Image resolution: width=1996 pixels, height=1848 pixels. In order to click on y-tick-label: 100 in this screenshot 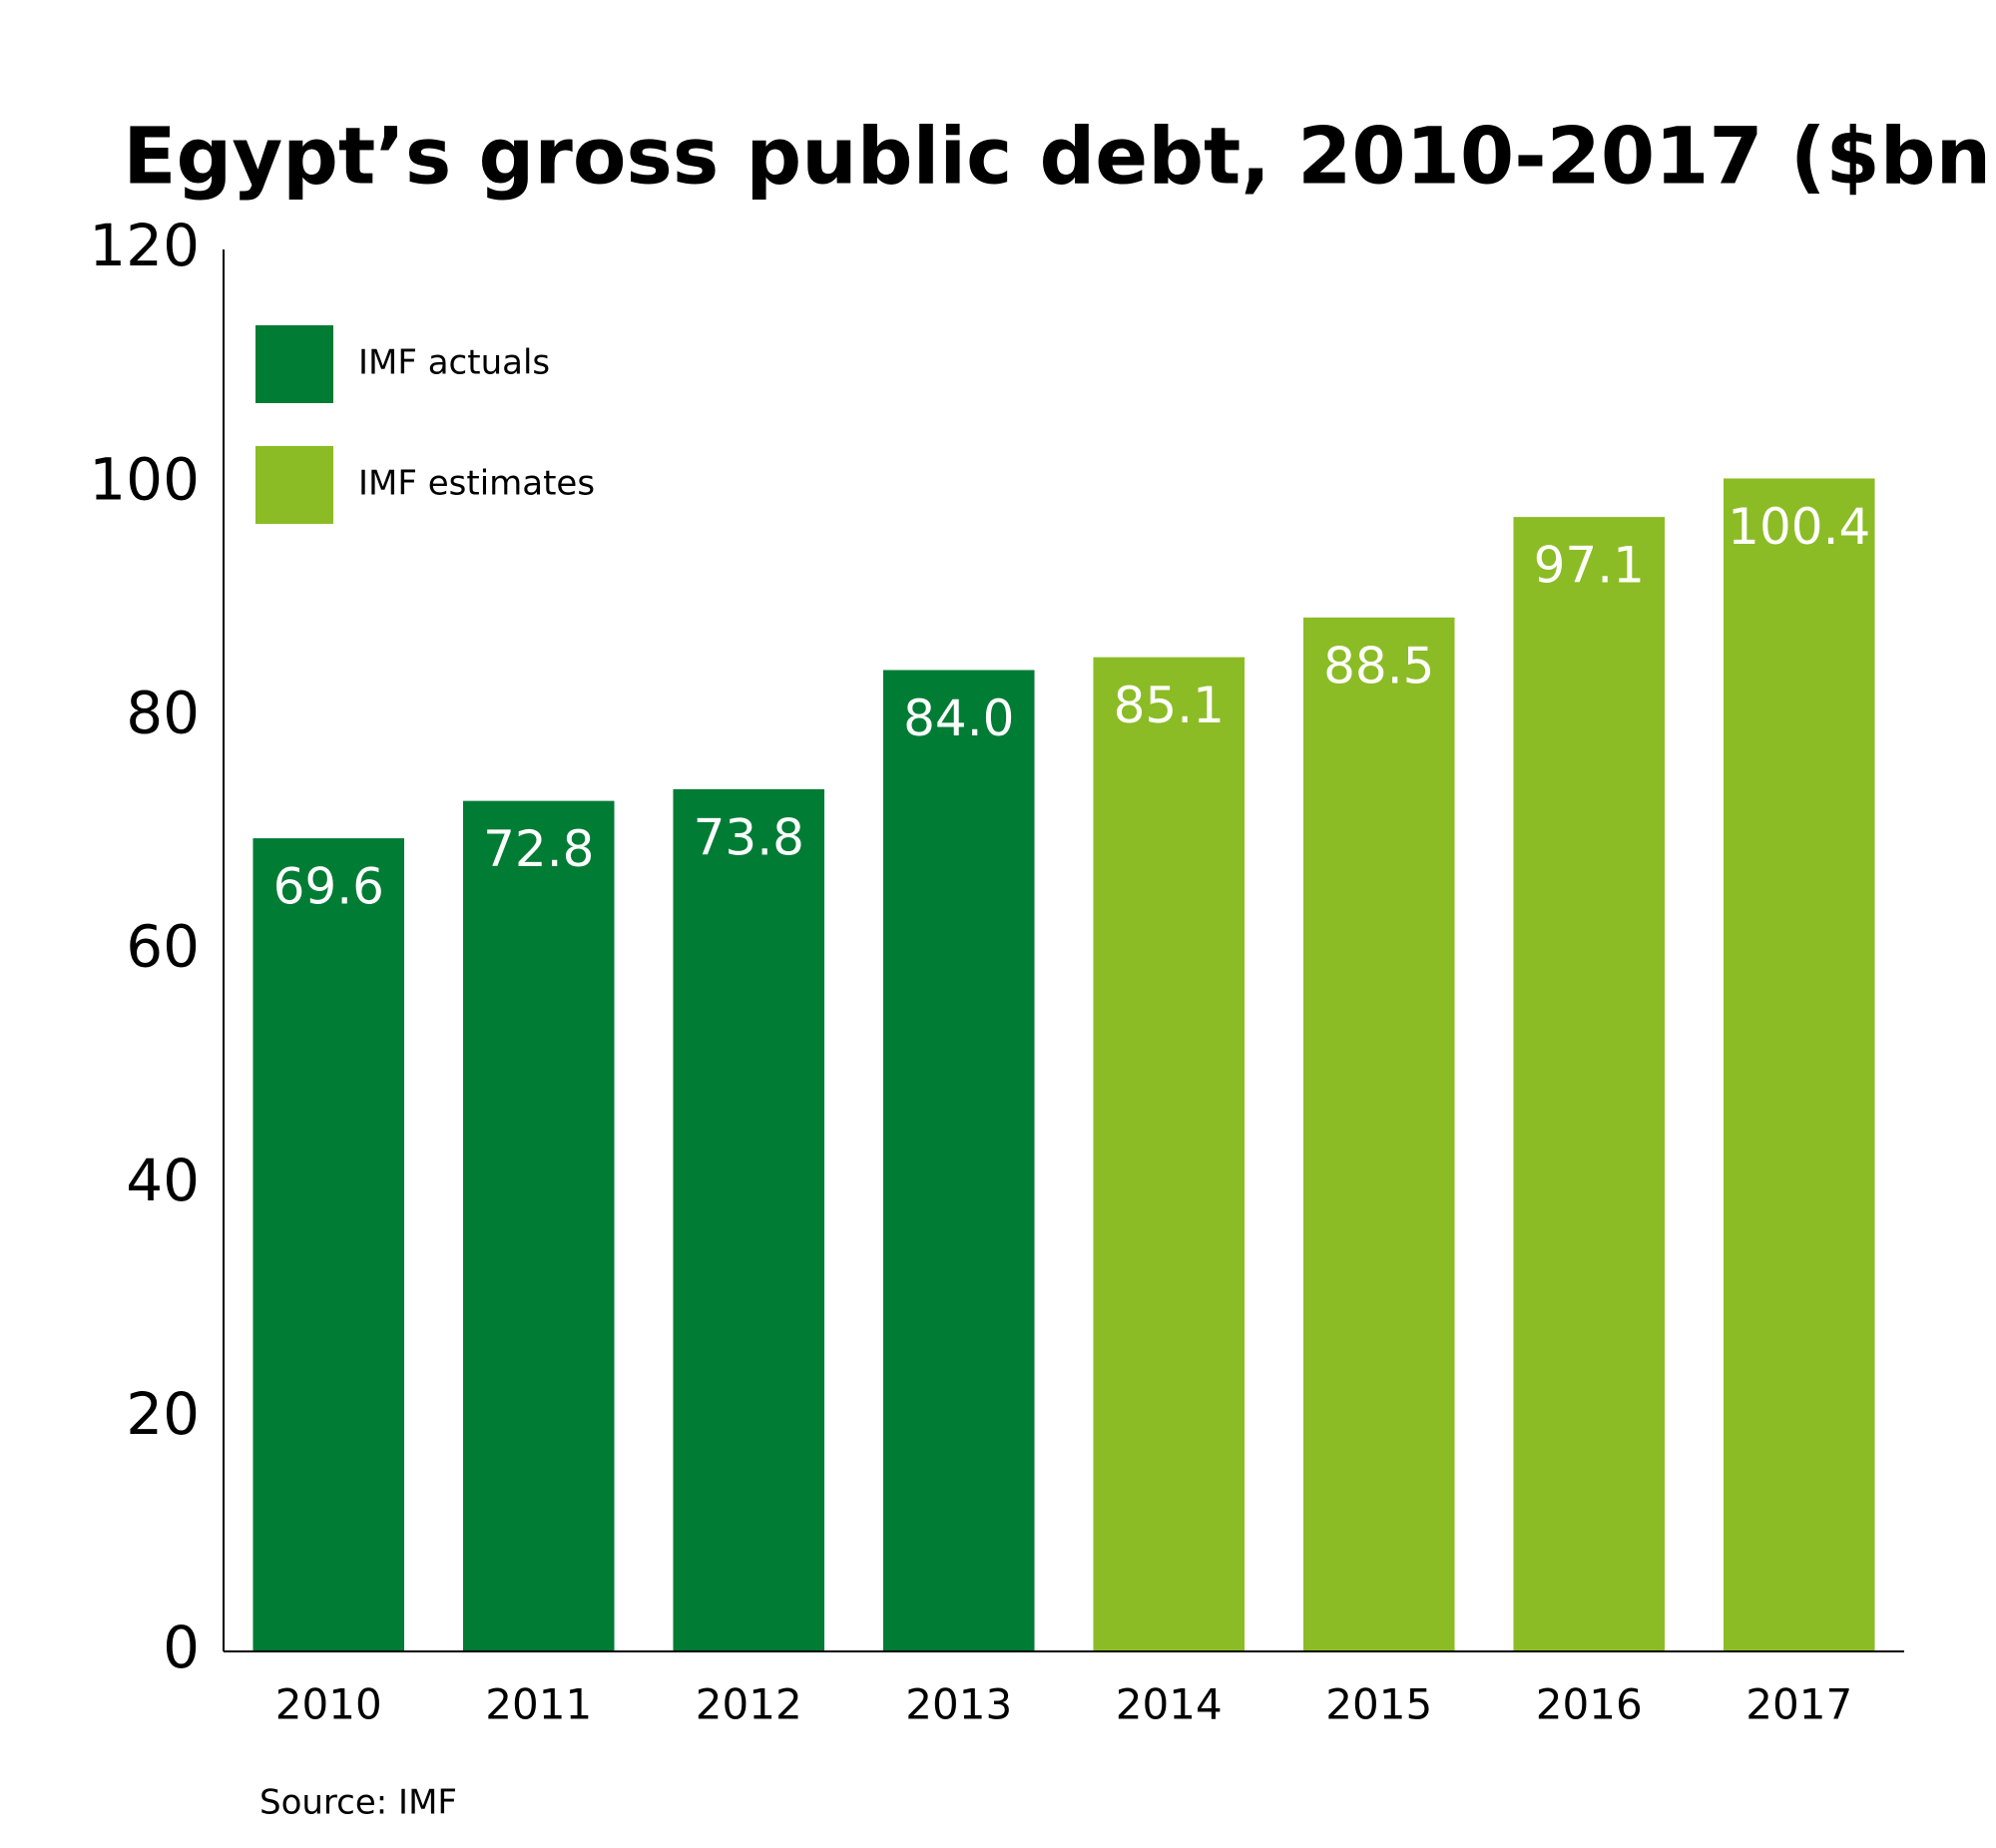, I will do `click(144, 479)`.